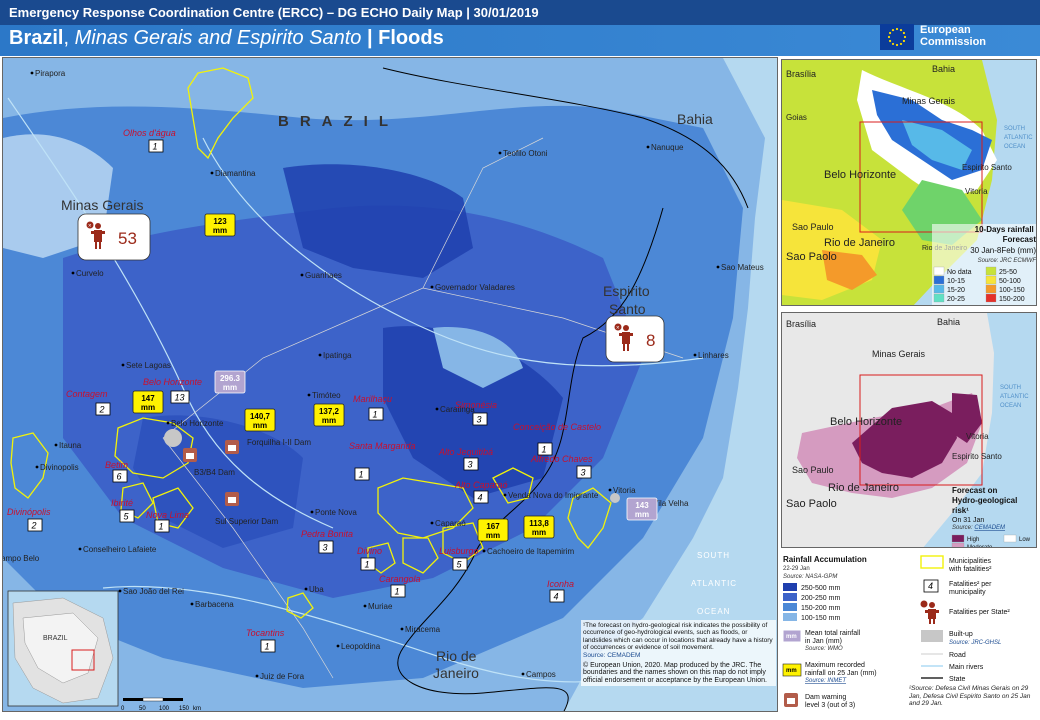 This screenshot has height=720, width=1040. I want to click on town-label: Caparaó, so click(450, 523).